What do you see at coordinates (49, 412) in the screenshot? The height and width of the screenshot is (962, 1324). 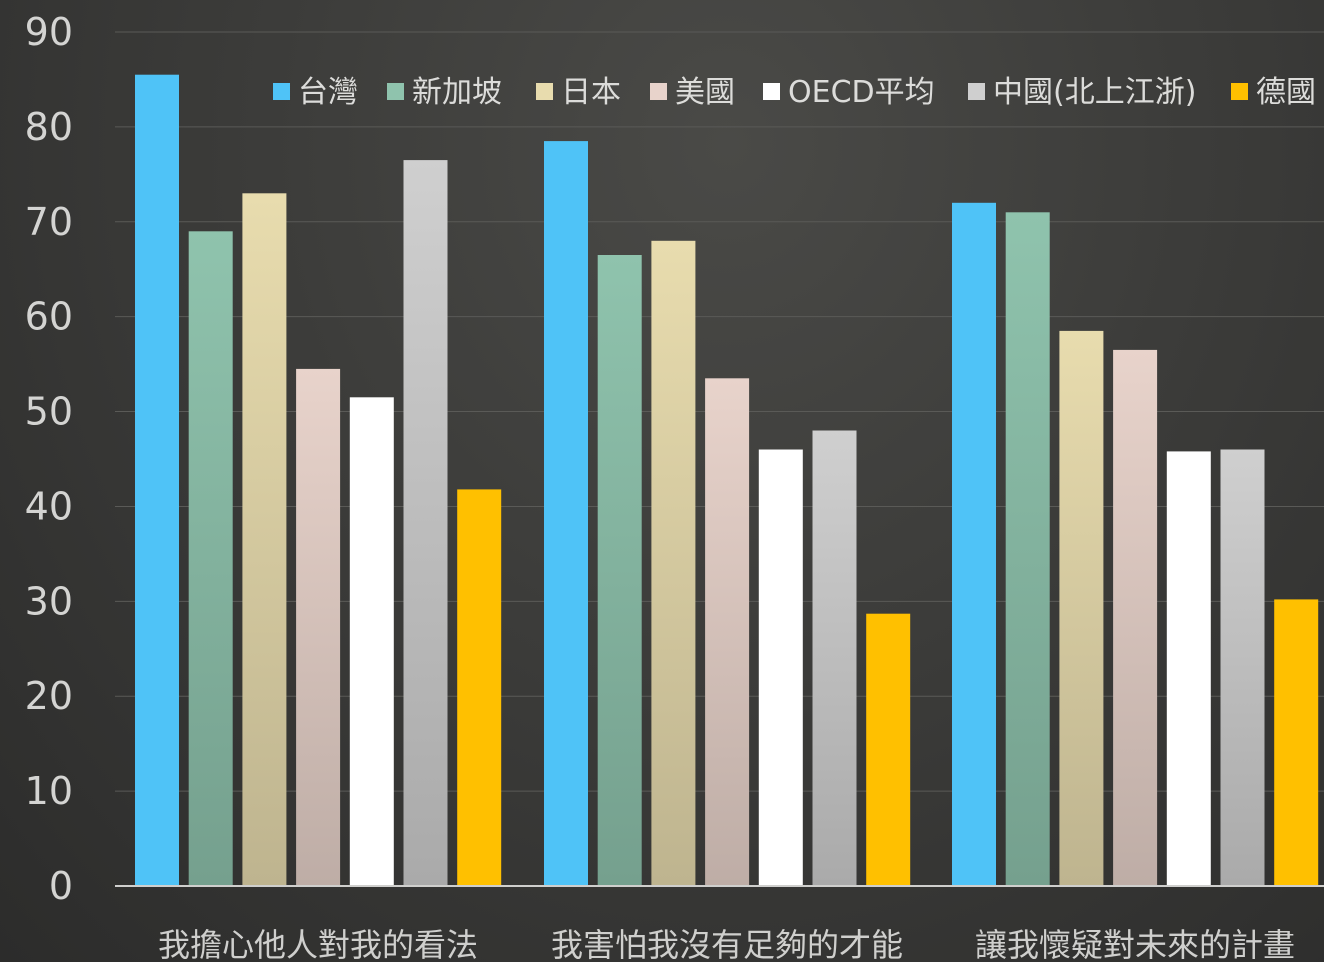 I see `y-tick-label: 50` at bounding box center [49, 412].